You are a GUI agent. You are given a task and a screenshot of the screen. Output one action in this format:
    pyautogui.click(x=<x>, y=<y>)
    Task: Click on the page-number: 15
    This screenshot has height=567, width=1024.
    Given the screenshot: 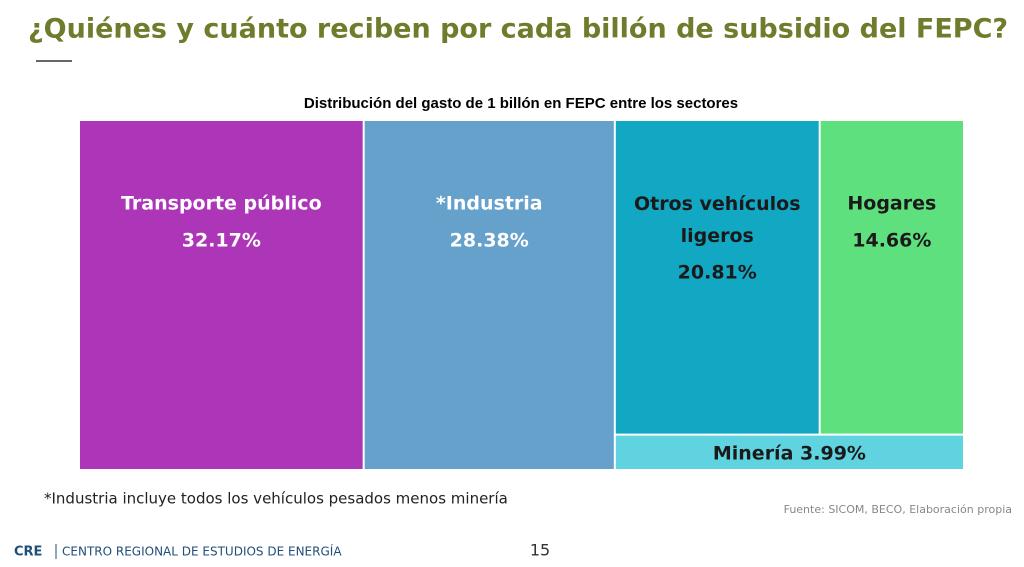 What is the action you would take?
    pyautogui.click(x=540, y=550)
    